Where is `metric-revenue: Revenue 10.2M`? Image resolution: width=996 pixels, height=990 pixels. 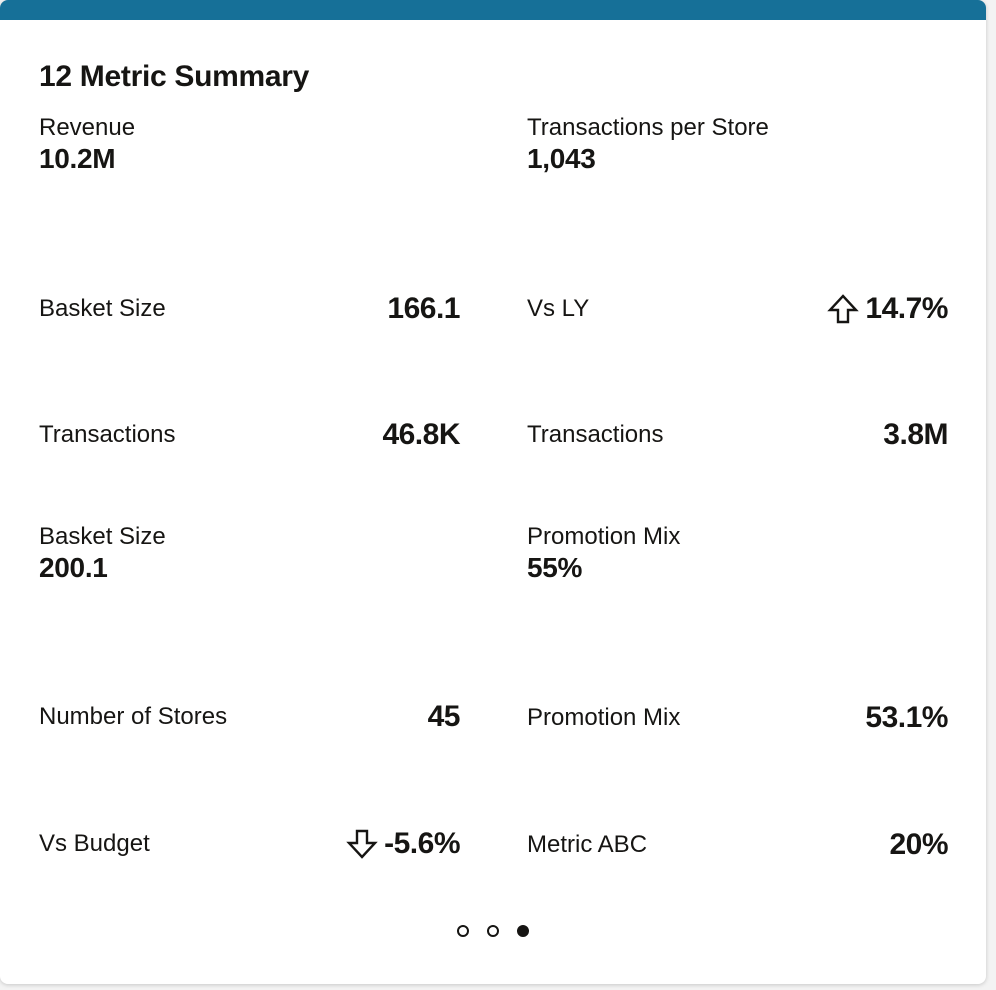
metric-revenue: Revenue 10.2M is located at coordinates (87, 144).